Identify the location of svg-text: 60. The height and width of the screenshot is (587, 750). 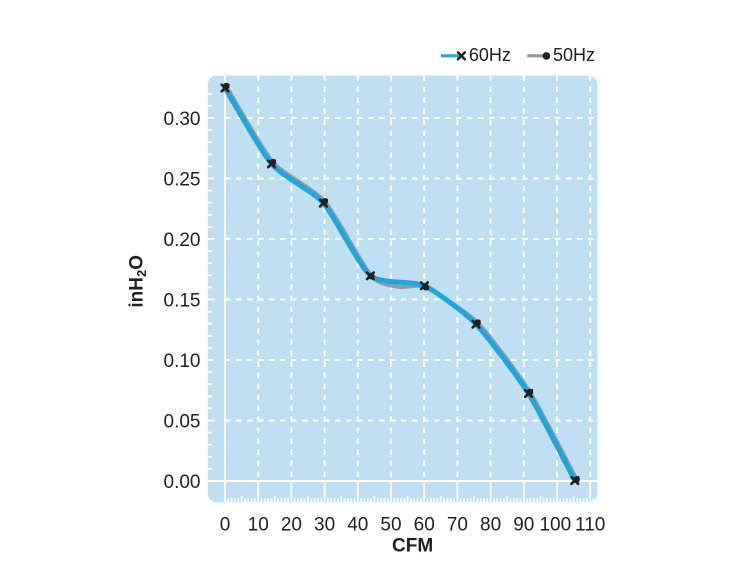
(424, 525).